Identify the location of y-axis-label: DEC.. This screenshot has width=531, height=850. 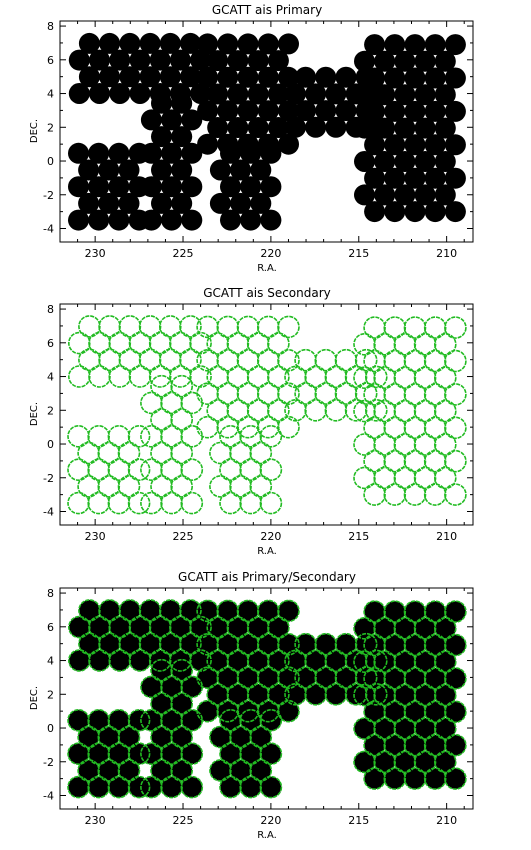
(34, 131).